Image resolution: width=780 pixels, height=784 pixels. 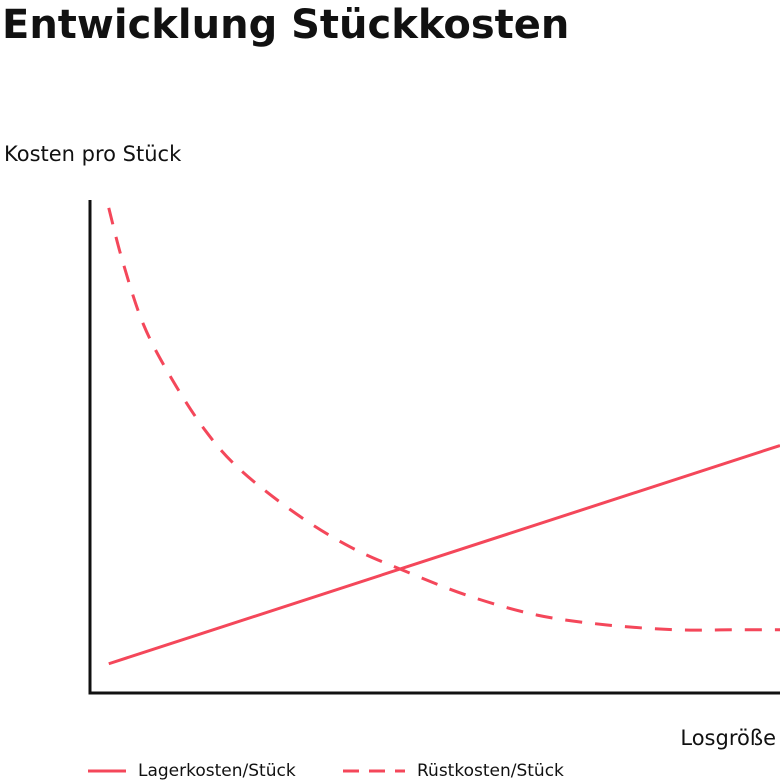 What do you see at coordinates (217, 771) in the screenshot?
I see `legend-label-lagerkosten: Lagerkosten/Stück` at bounding box center [217, 771].